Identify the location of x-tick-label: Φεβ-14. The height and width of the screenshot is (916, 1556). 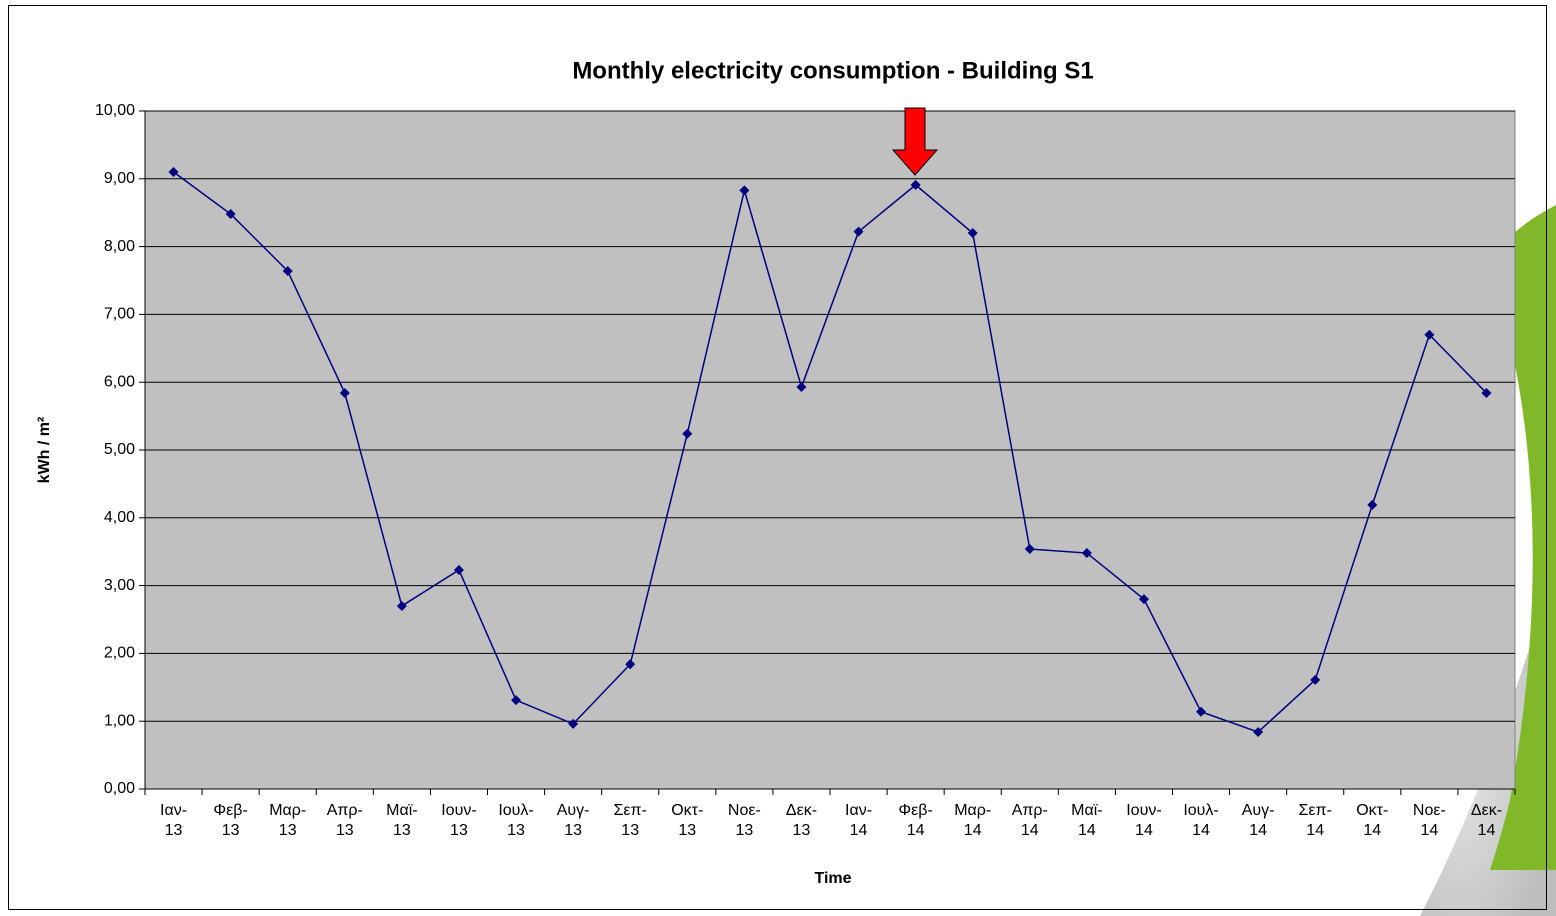
(915, 820).